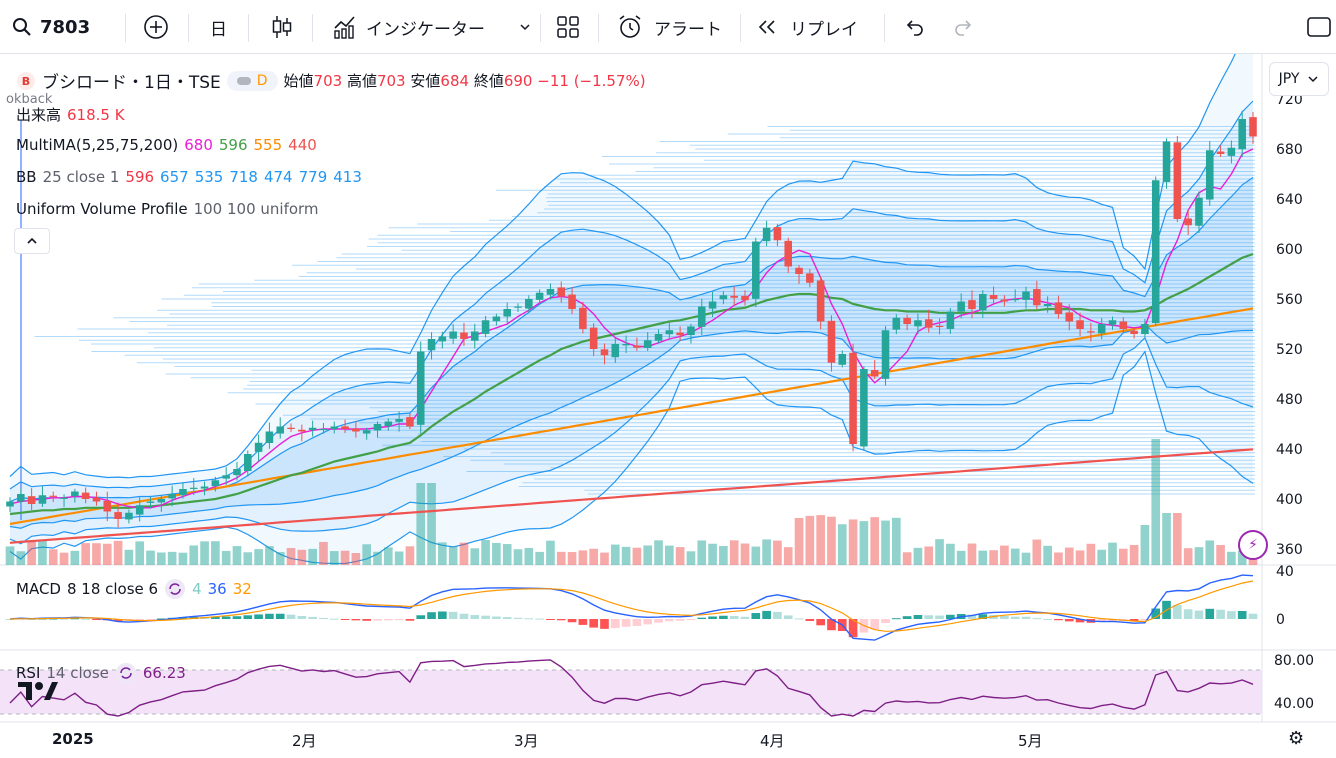 The width and height of the screenshot is (1336, 758). I want to click on symbol-text: 7803, so click(65, 27).